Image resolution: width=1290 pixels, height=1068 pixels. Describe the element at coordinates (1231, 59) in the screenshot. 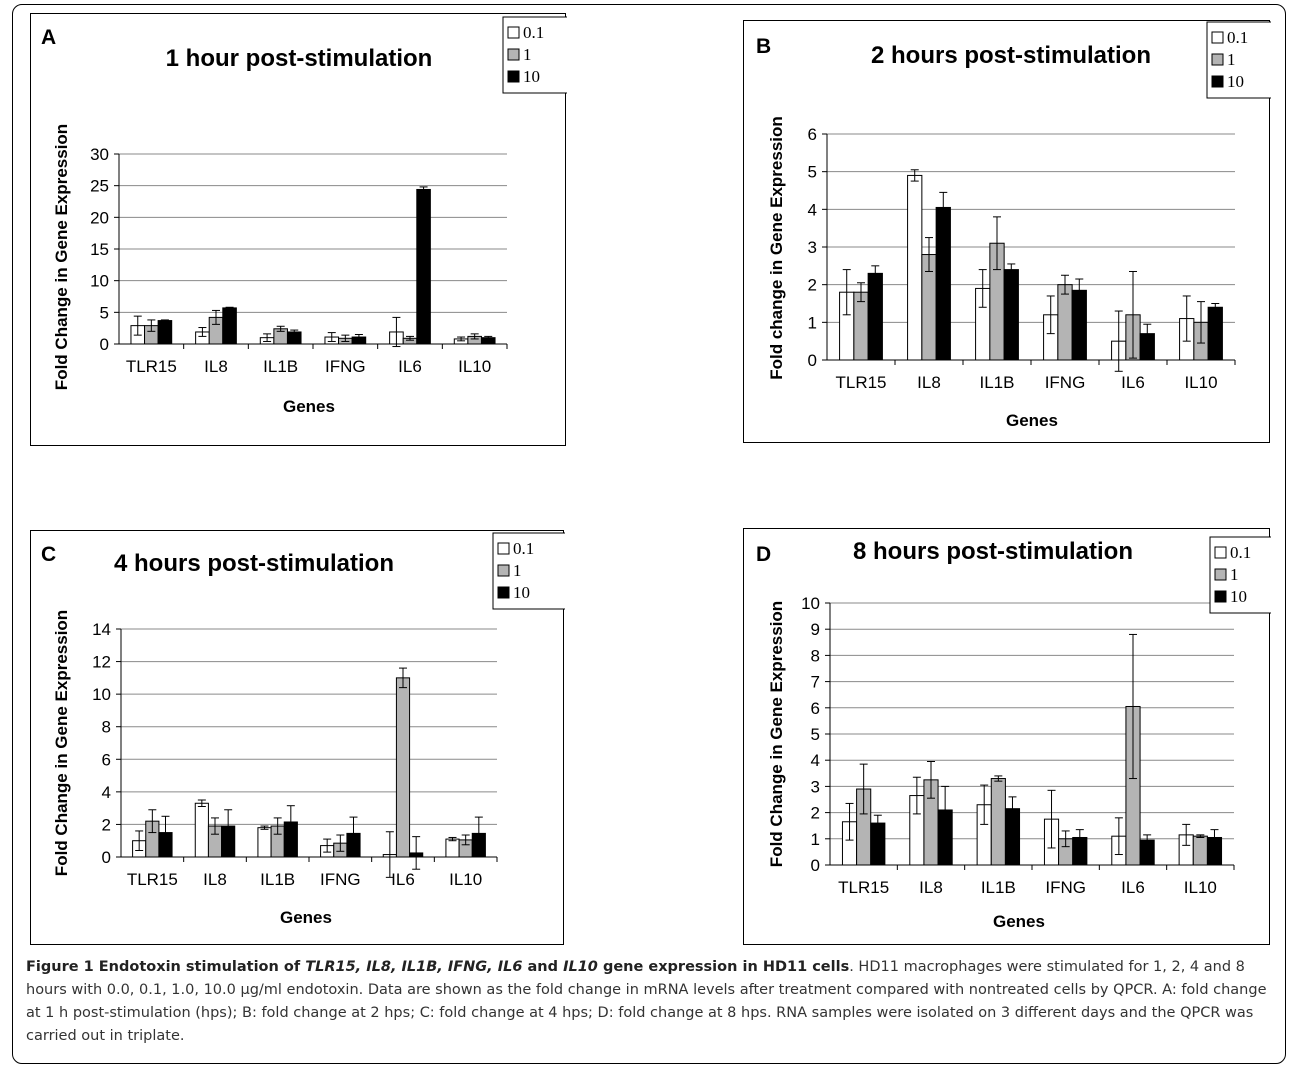

I see `chart-1-legend-label-1: 1` at that location.